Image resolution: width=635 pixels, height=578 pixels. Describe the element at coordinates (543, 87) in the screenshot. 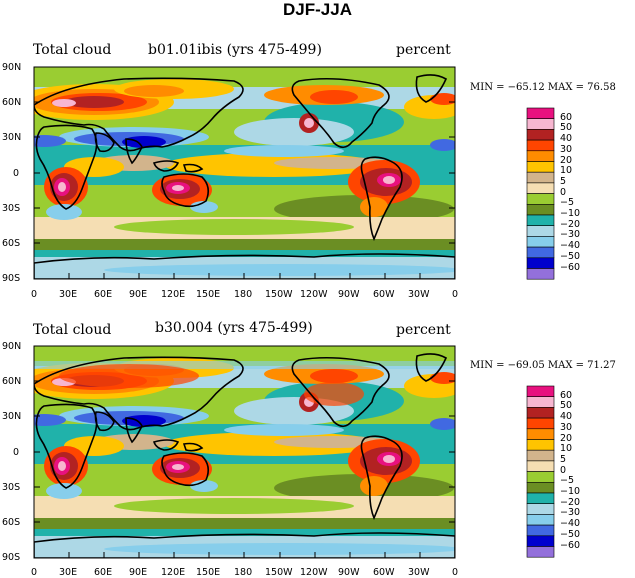

I see `panel-1-min-max: MIN = −65.12 MAX = 76.58` at that location.